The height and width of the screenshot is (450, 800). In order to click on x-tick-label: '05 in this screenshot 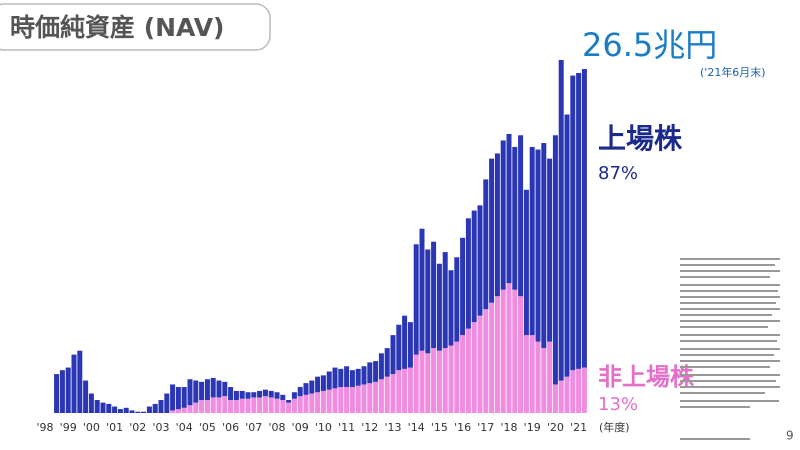, I will do `click(207, 427)`.